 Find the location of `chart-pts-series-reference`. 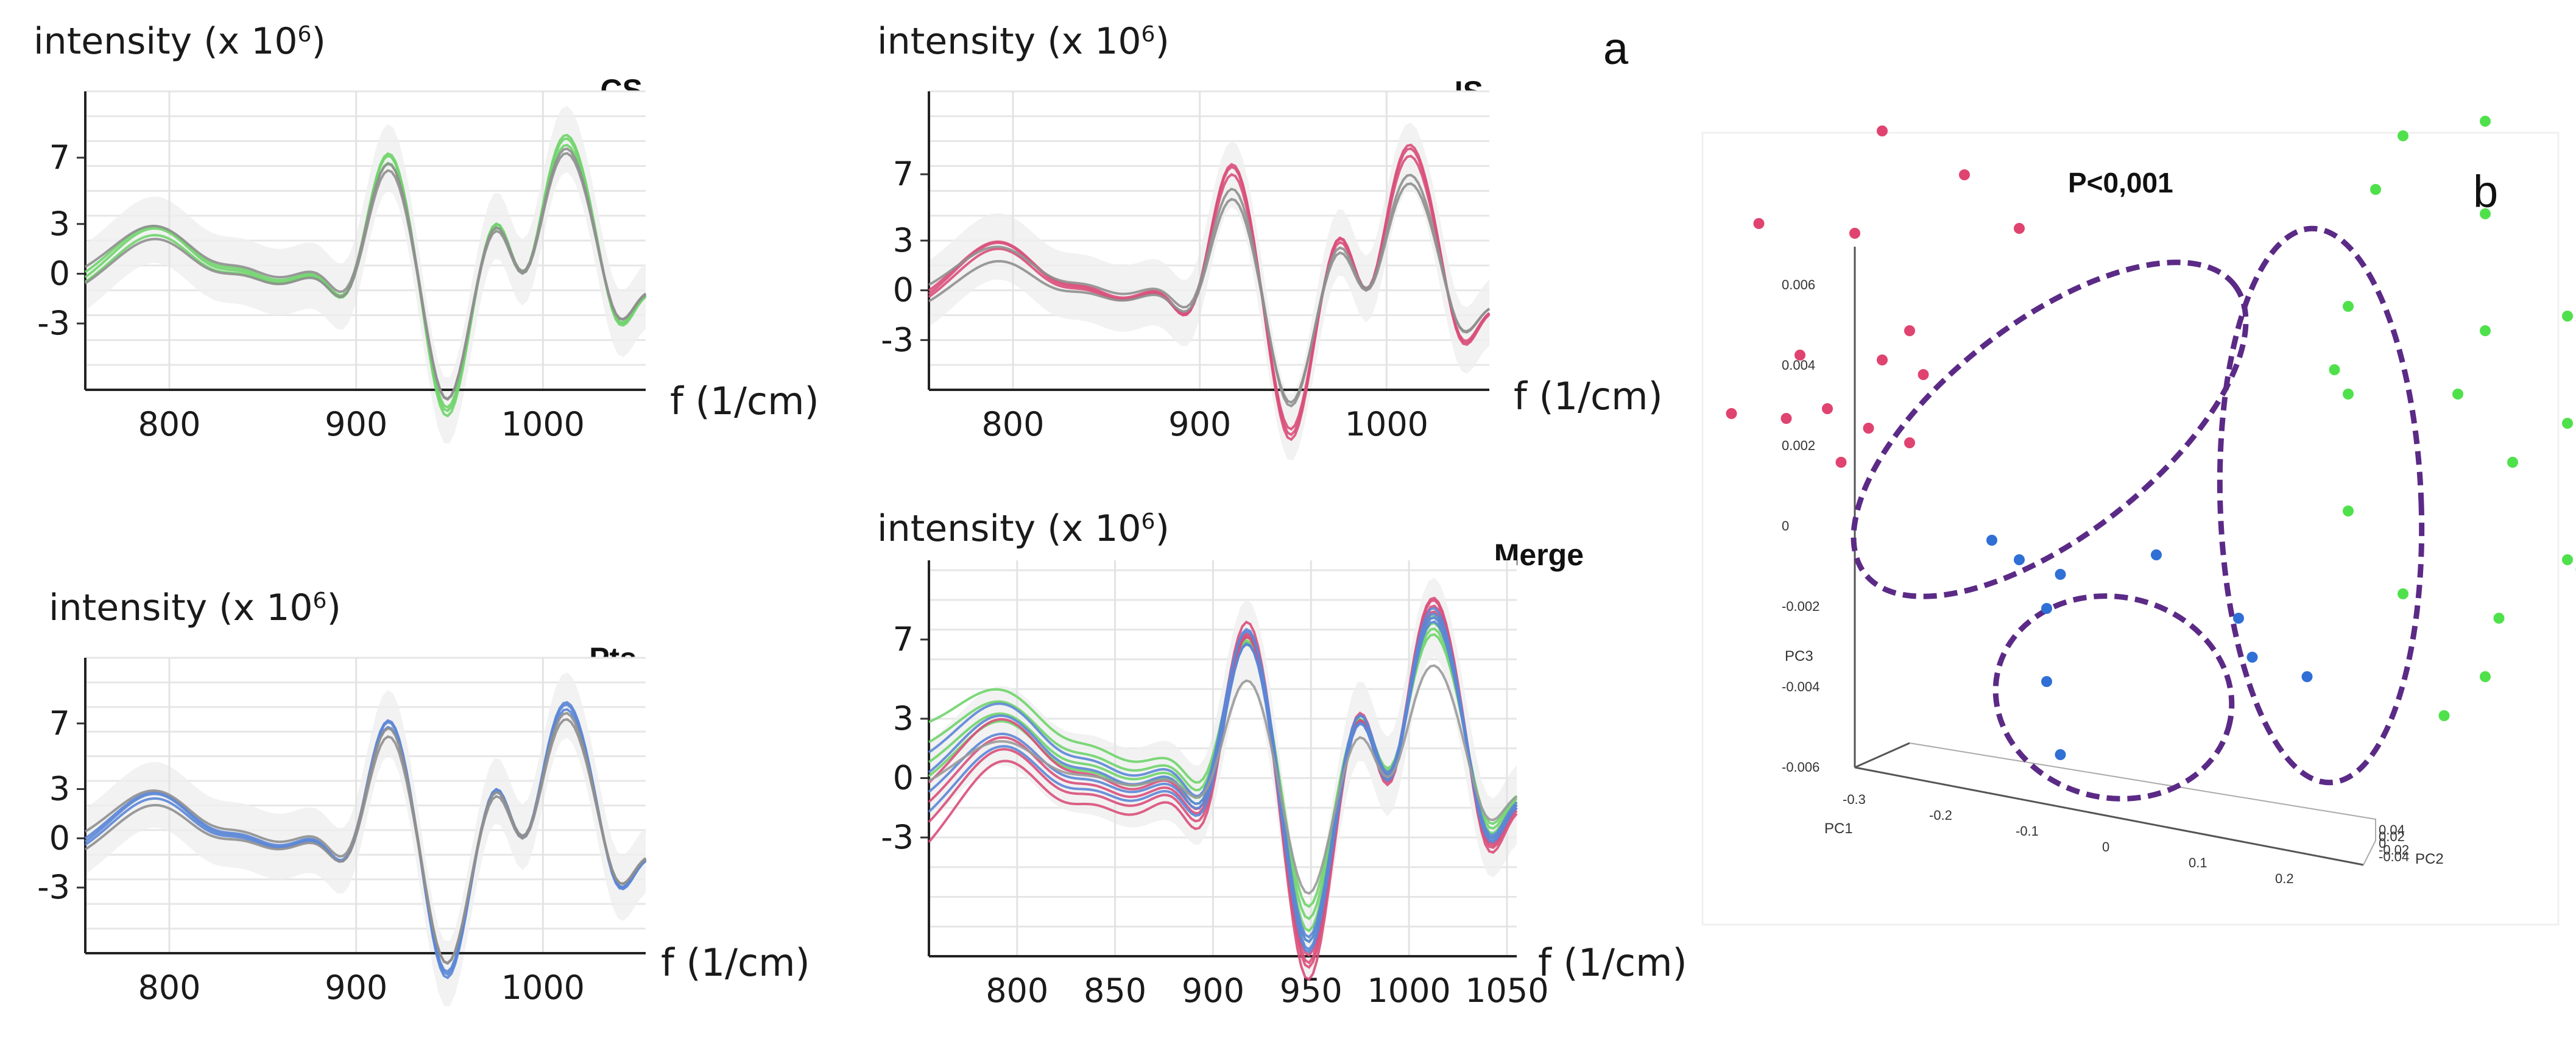

chart-pts-series-reference is located at coordinates (365, 841).